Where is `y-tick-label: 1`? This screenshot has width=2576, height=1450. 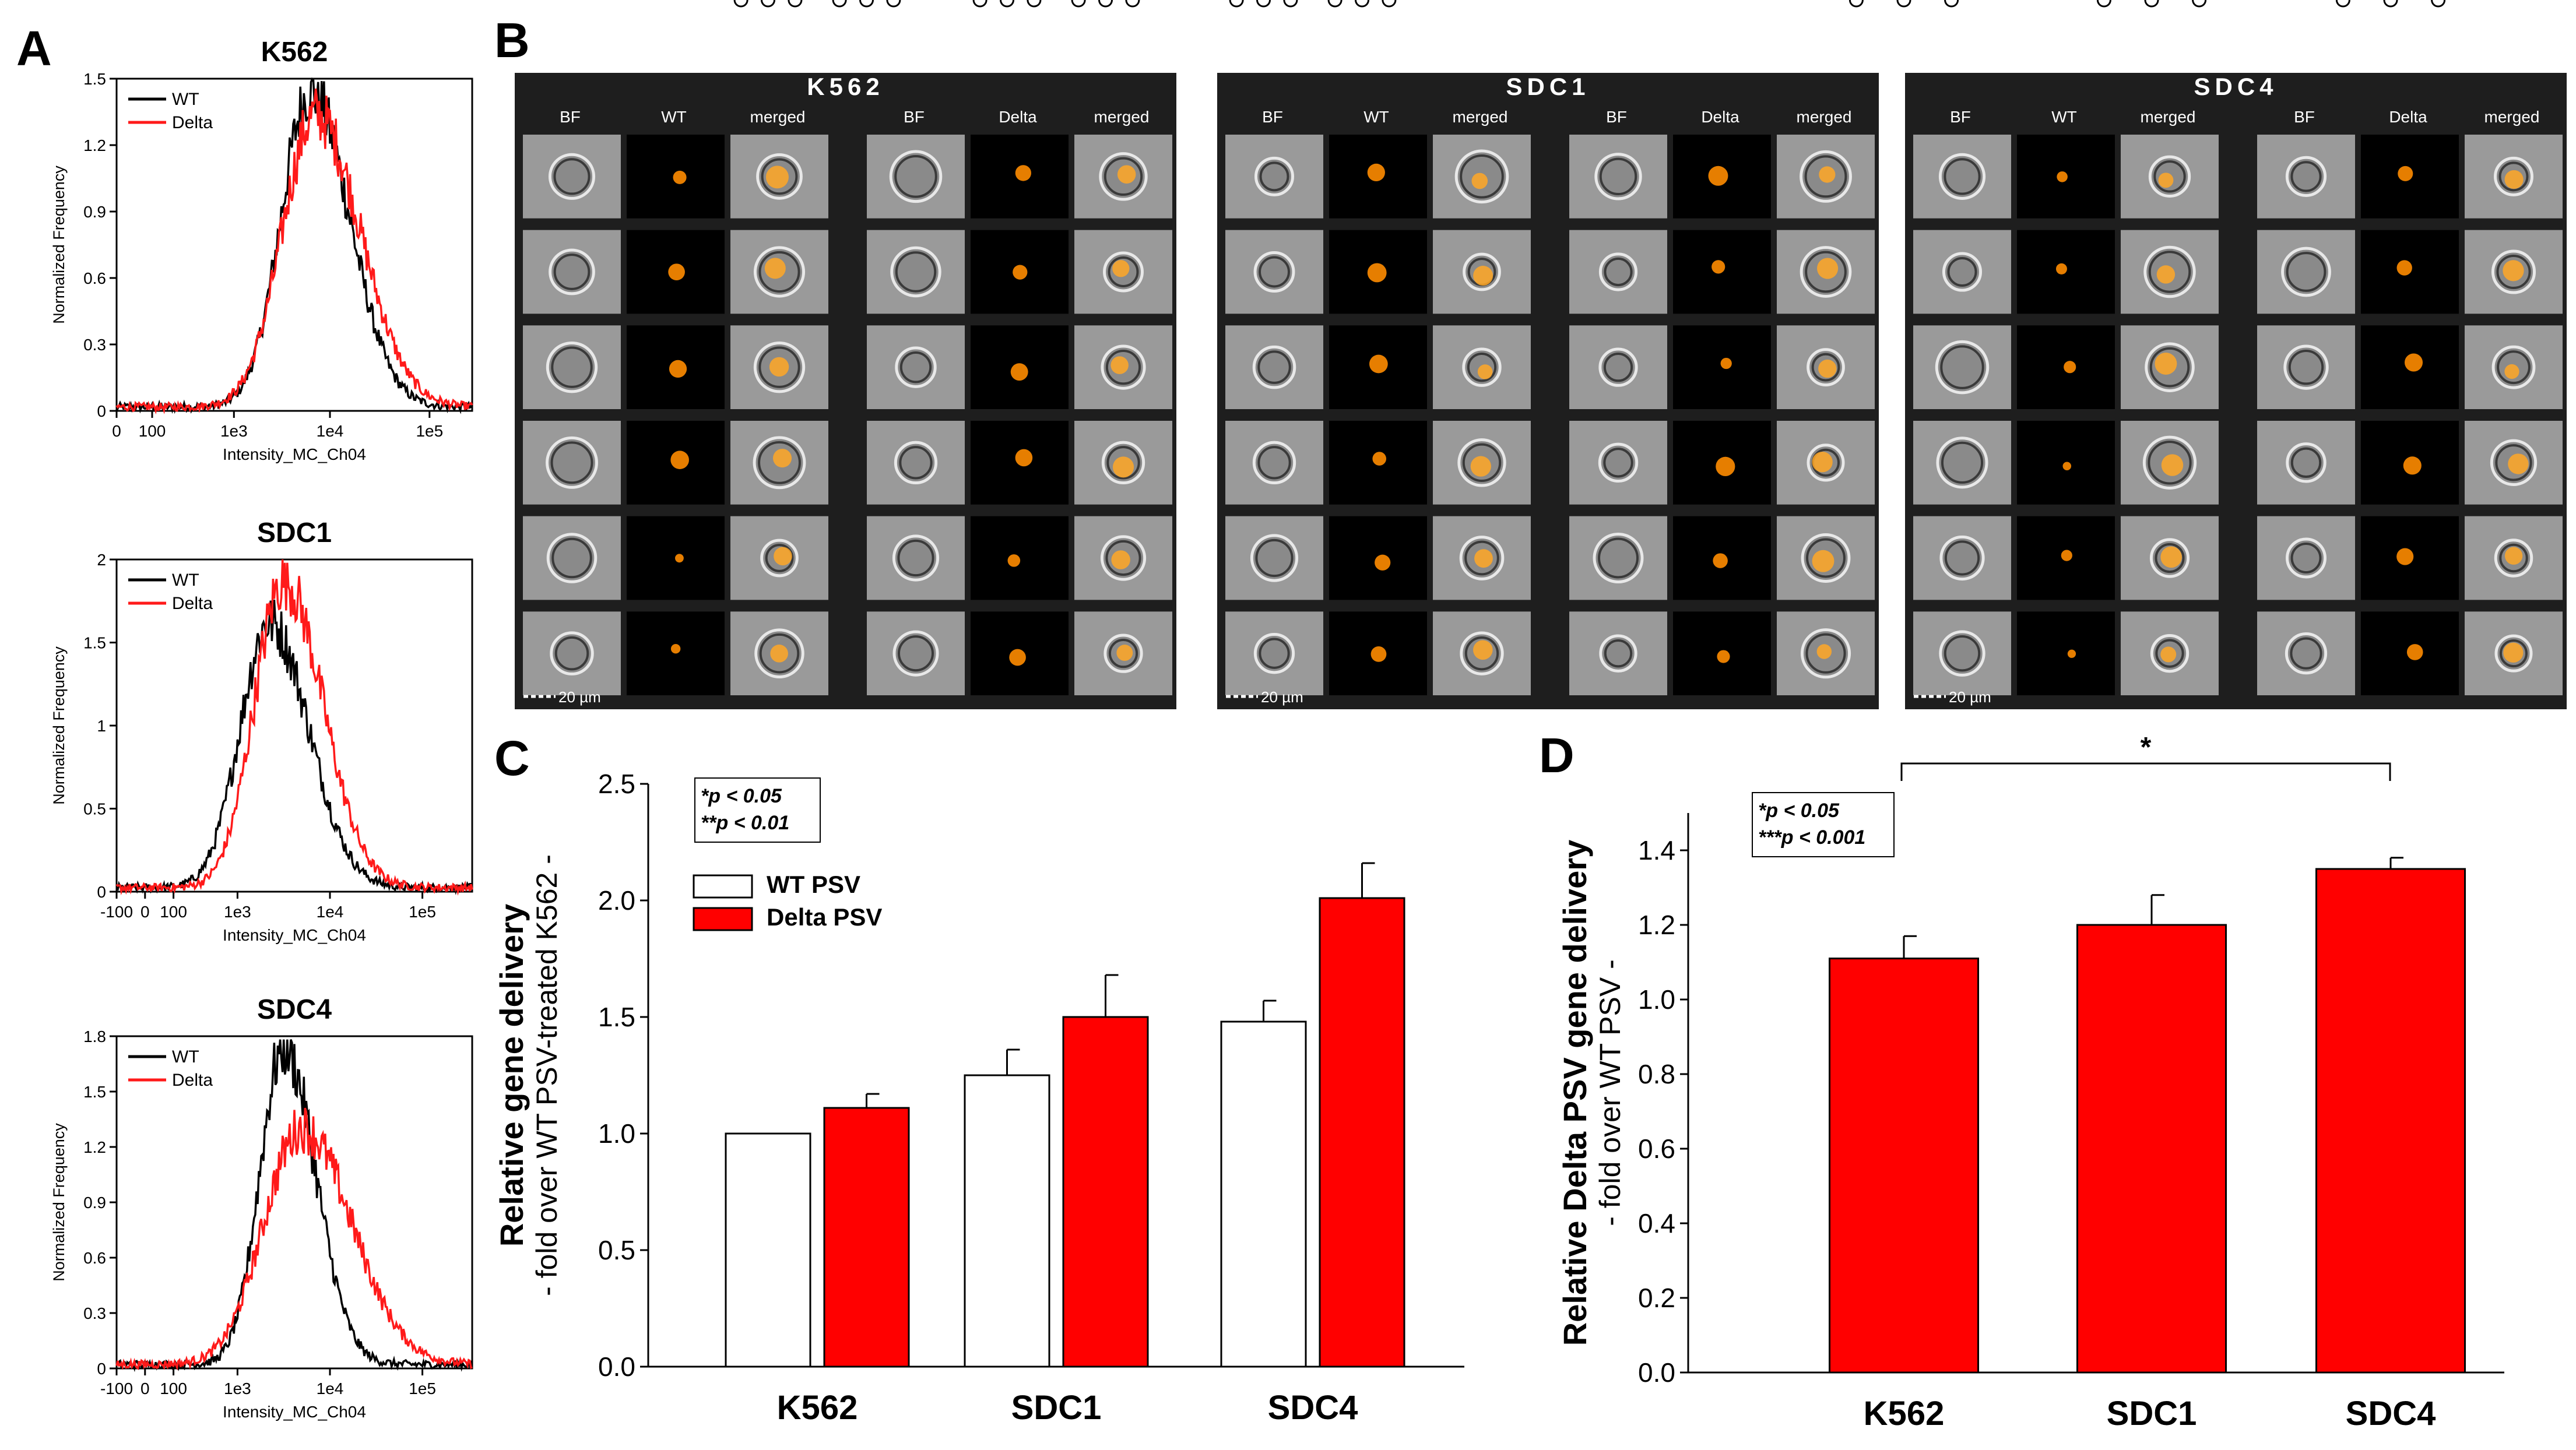 y-tick-label: 1 is located at coordinates (101, 726).